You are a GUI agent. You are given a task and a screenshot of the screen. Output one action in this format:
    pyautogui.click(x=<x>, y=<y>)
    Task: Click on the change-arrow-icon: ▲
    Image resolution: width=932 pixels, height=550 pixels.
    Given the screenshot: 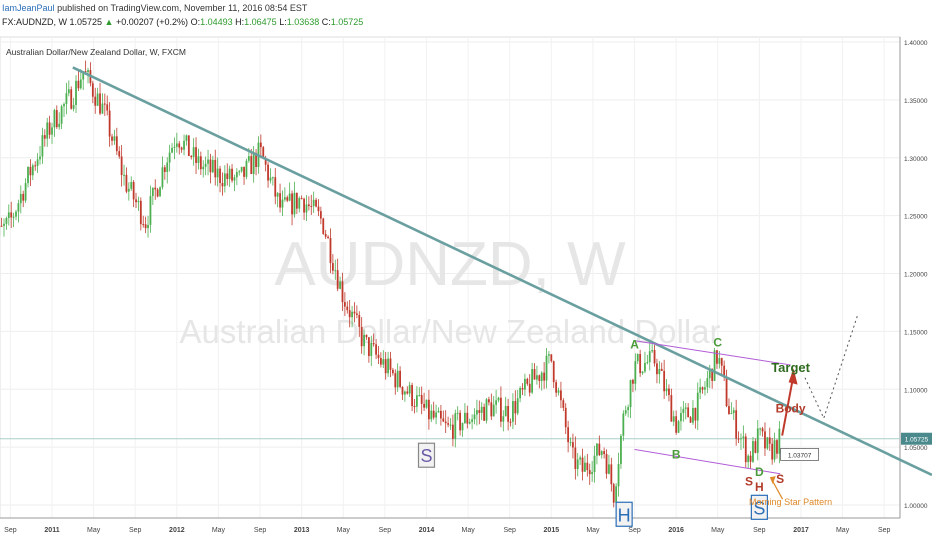 What is the action you would take?
    pyautogui.click(x=109, y=22)
    